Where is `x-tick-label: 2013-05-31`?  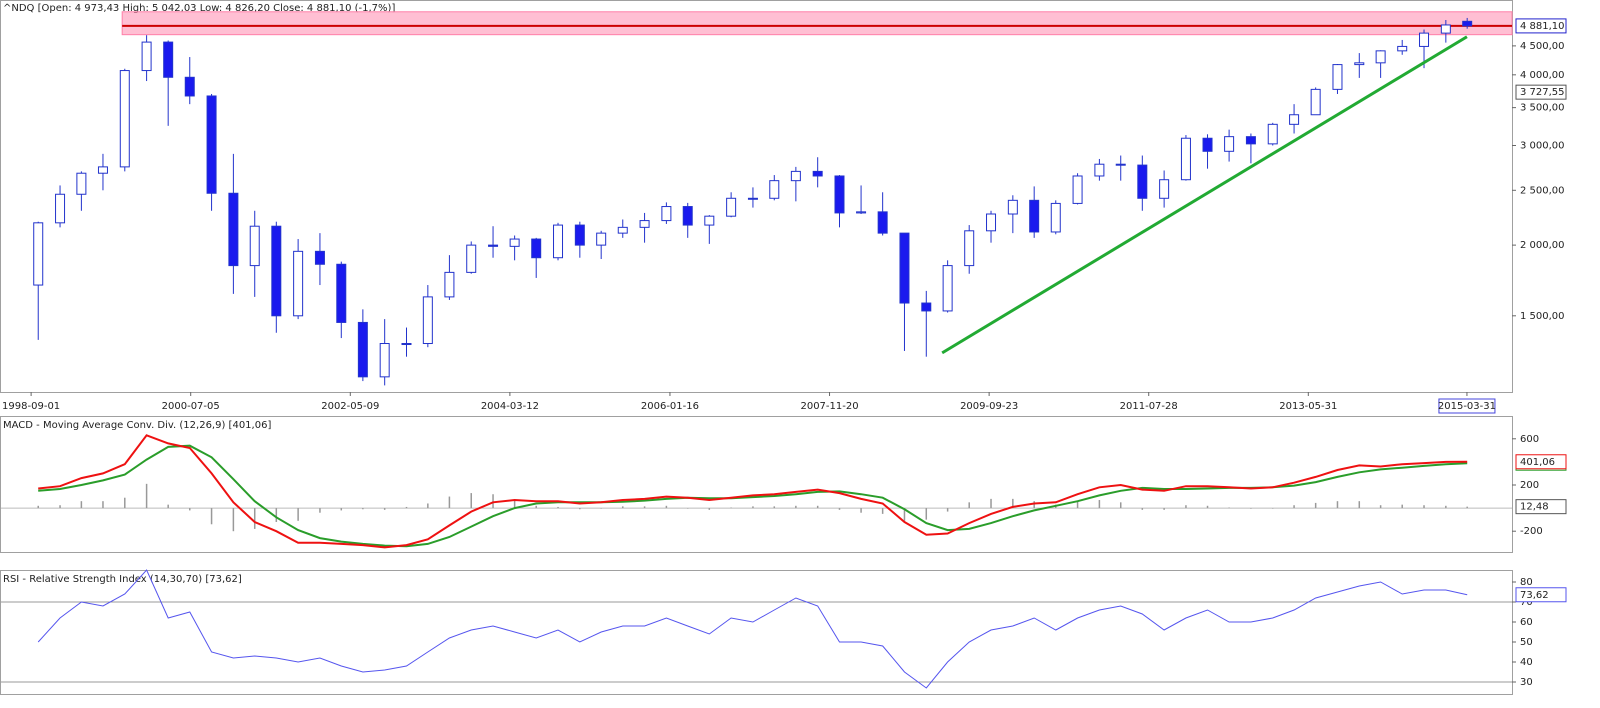 x-tick-label: 2013-05-31 is located at coordinates (1308, 406).